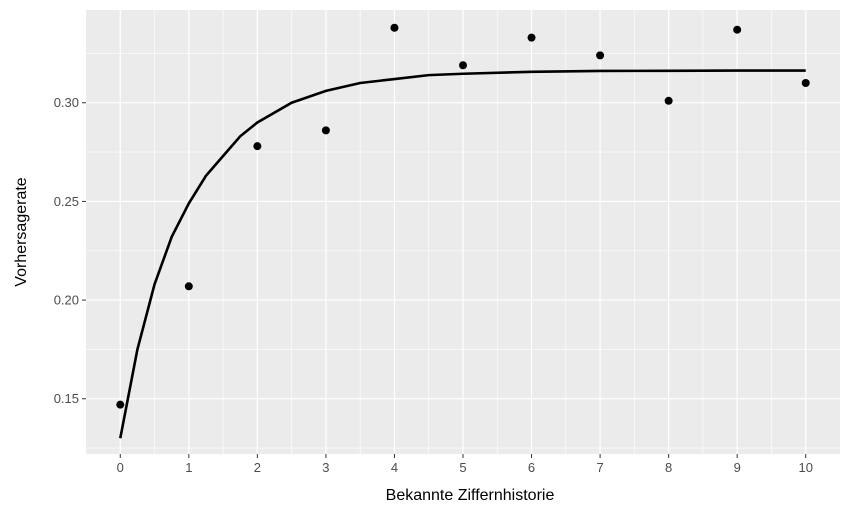 The image size is (844, 505). Describe the element at coordinates (70, 250) in the screenshot. I see `y-axis: 0.15 0.20 0.25 0.30` at that location.